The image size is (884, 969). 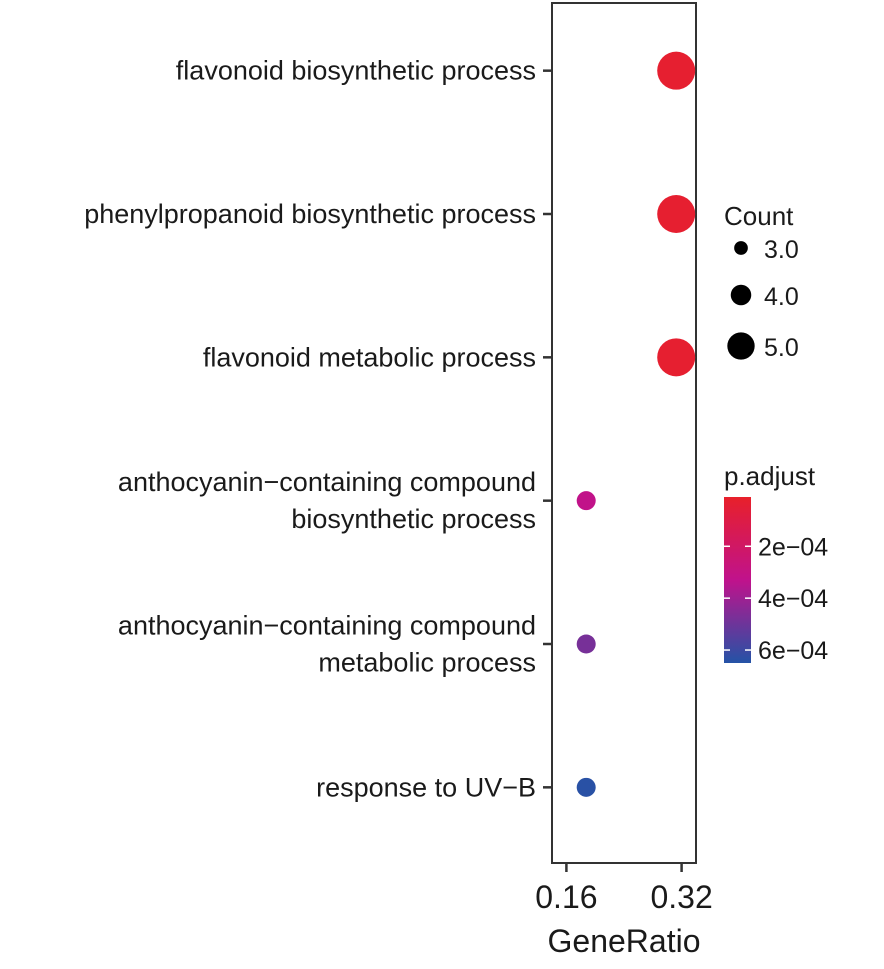 I want to click on x-axis: 0.16 0.32, so click(x=624, y=889).